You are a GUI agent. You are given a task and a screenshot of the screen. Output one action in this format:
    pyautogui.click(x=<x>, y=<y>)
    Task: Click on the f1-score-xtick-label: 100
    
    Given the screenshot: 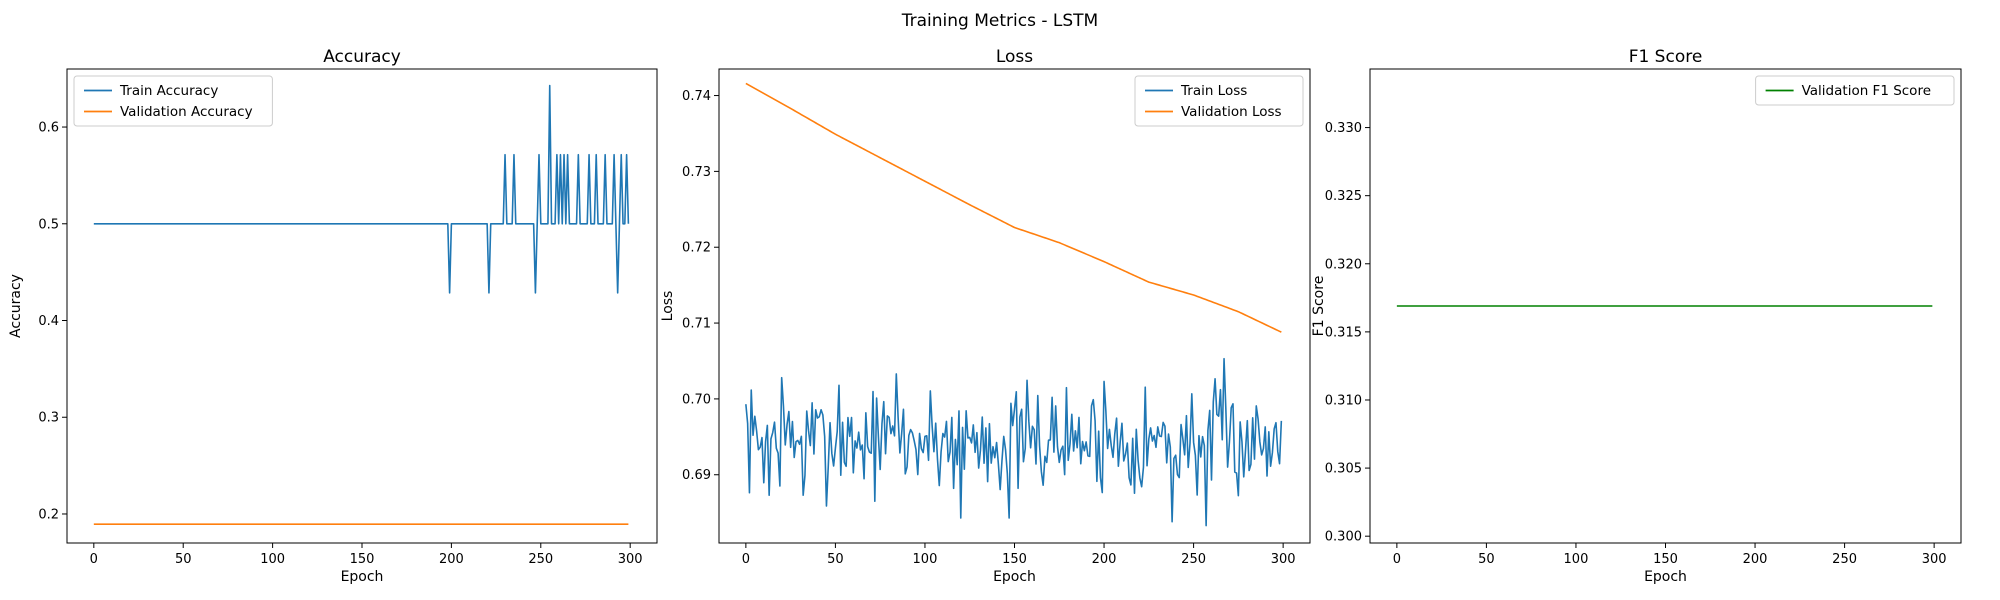 What is the action you would take?
    pyautogui.click(x=1576, y=559)
    